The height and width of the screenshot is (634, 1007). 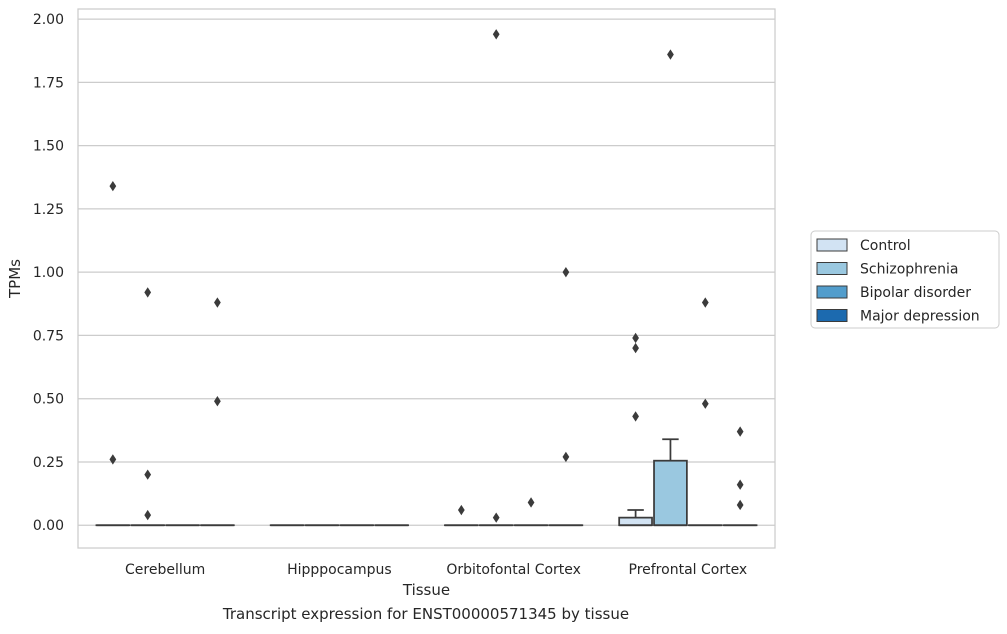 What do you see at coordinates (920, 317) in the screenshot?
I see `legend-label: Major depression` at bounding box center [920, 317].